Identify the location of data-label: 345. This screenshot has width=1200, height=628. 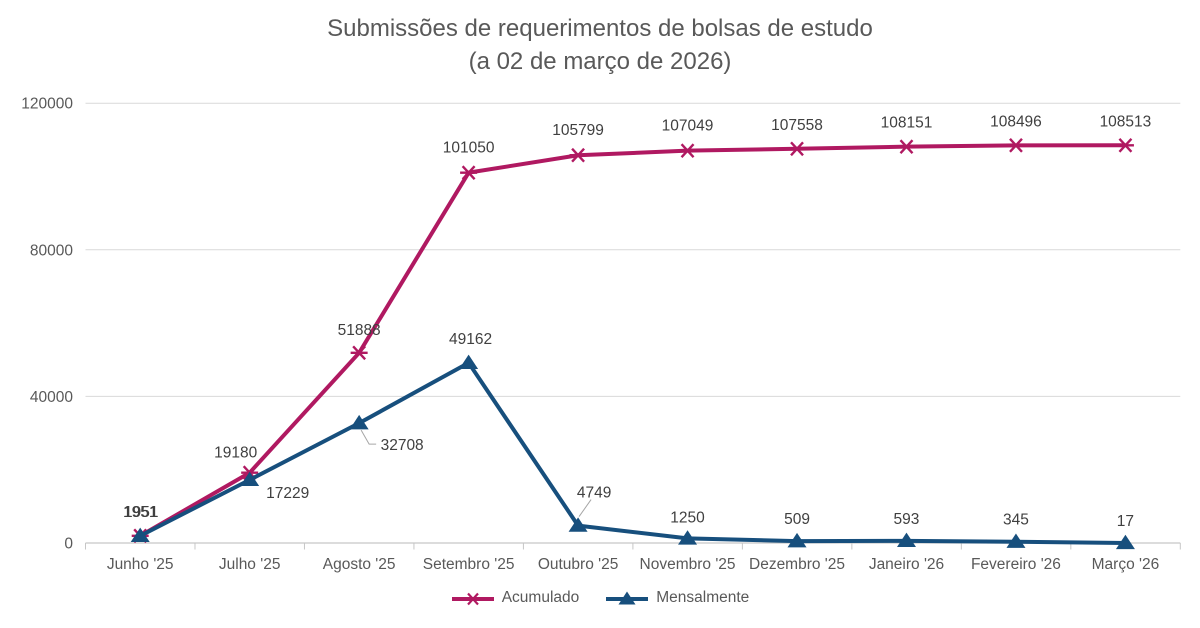
(1016, 520).